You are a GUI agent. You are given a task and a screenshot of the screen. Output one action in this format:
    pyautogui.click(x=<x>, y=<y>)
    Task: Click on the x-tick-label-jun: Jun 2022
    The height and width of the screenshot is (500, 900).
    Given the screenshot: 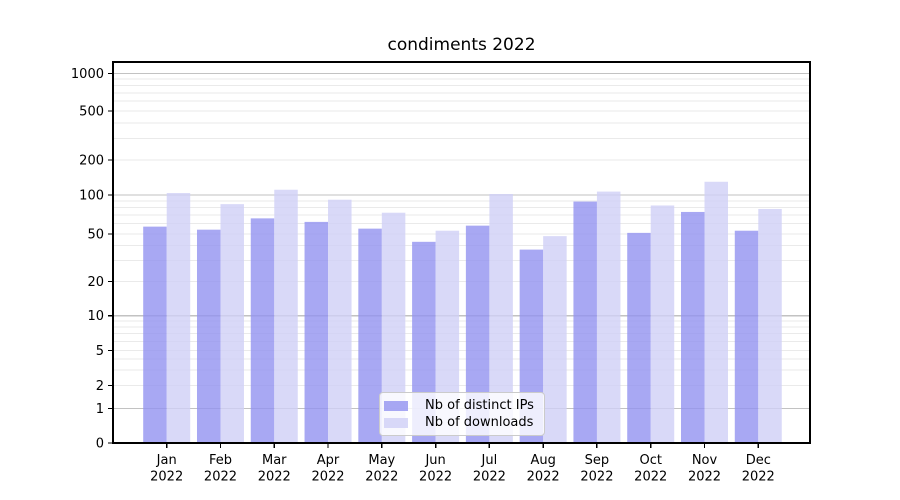 What is the action you would take?
    pyautogui.click(x=435, y=469)
    